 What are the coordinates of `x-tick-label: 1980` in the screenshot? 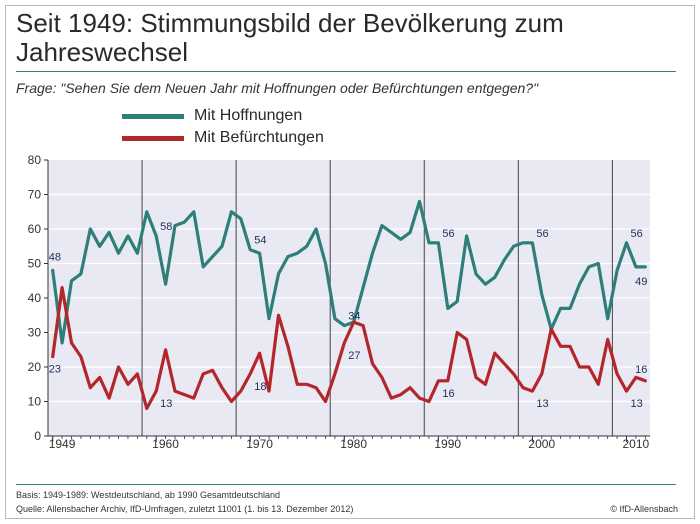 It's located at (353, 444).